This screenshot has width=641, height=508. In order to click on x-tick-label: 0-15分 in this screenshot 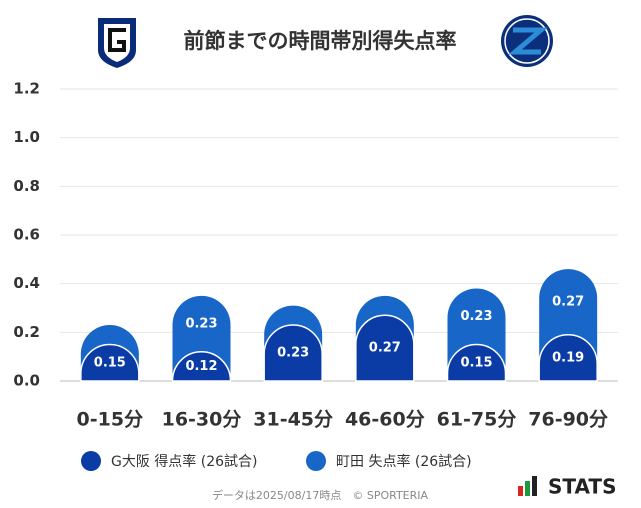, I will do `click(110, 420)`.